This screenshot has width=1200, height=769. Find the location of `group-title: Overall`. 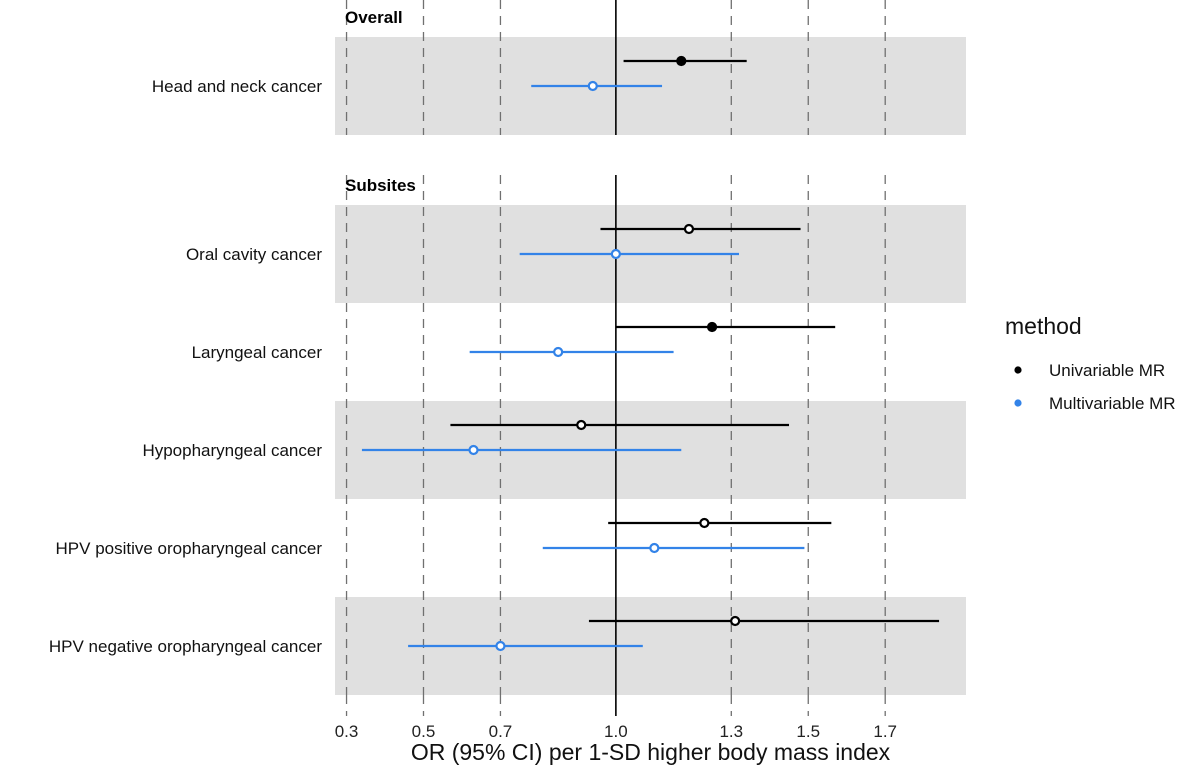

group-title: Overall is located at coordinates (374, 17).